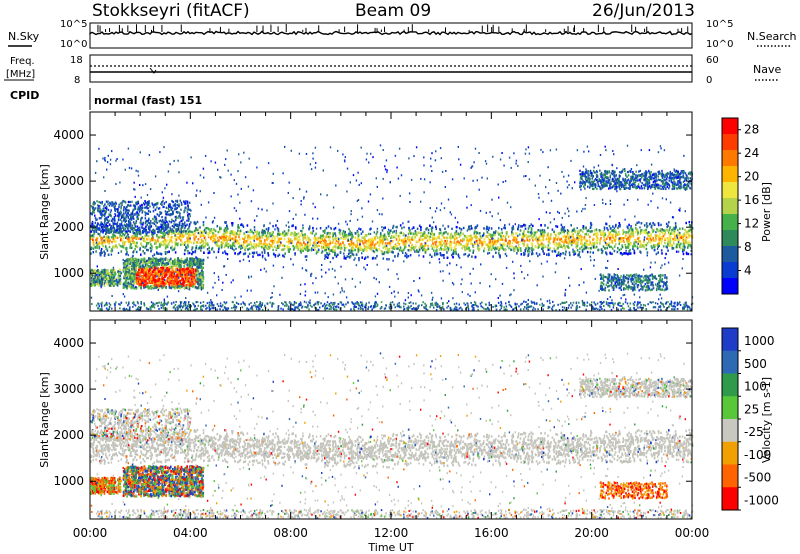  I want to click on velocity-colorbar-tick: -1000, so click(761, 500).